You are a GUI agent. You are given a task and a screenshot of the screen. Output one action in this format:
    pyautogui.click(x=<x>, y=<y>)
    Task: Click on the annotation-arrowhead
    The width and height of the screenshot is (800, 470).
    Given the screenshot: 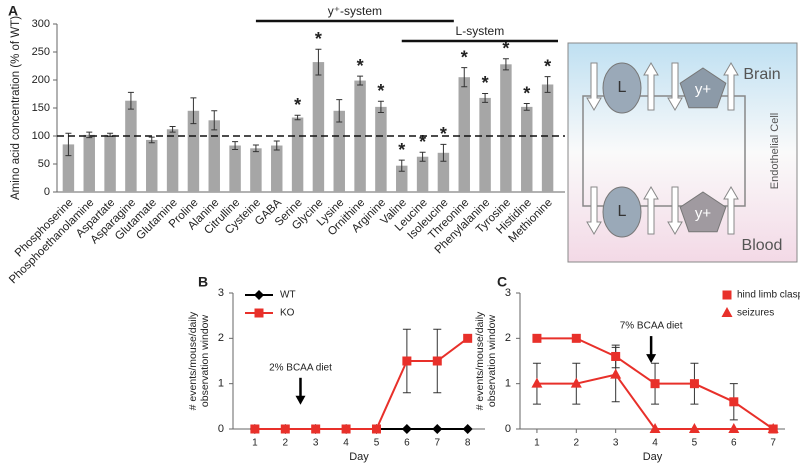 What is the action you would take?
    pyautogui.click(x=300, y=400)
    